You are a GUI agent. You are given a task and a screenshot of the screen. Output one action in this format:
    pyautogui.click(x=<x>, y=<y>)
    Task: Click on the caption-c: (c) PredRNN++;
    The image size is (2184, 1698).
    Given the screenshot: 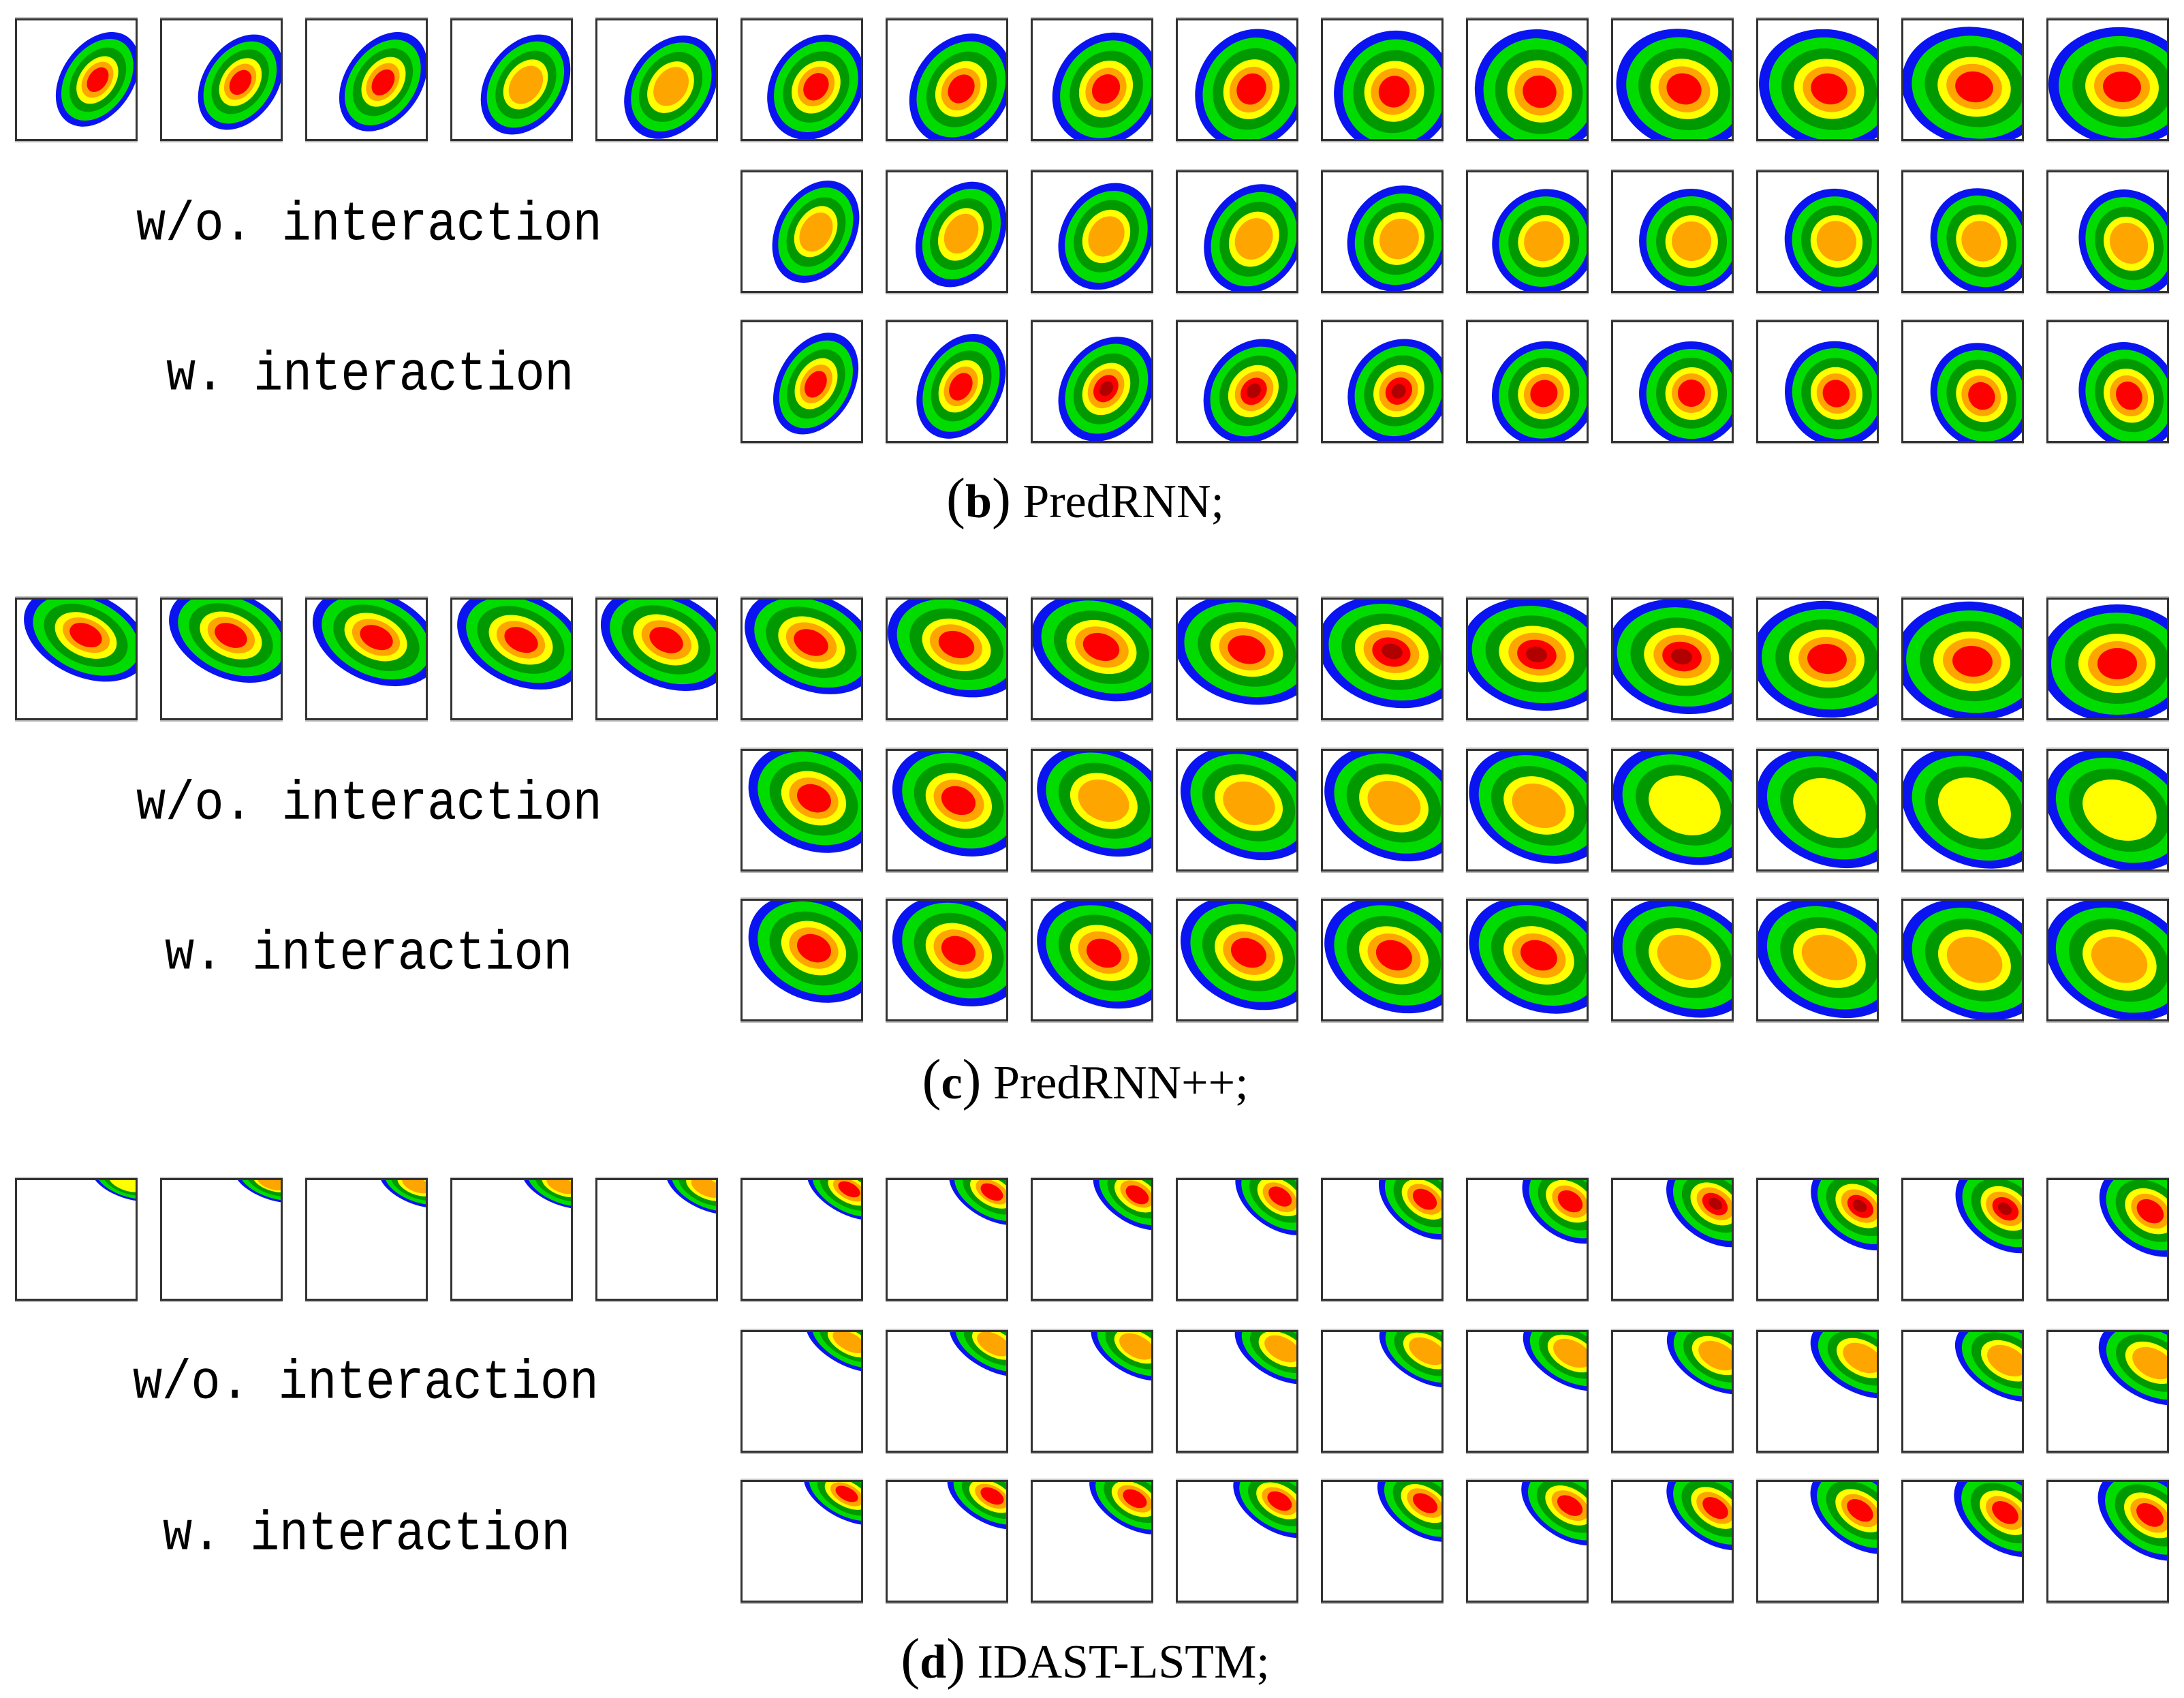 What is the action you would take?
    pyautogui.click(x=1085, y=1080)
    